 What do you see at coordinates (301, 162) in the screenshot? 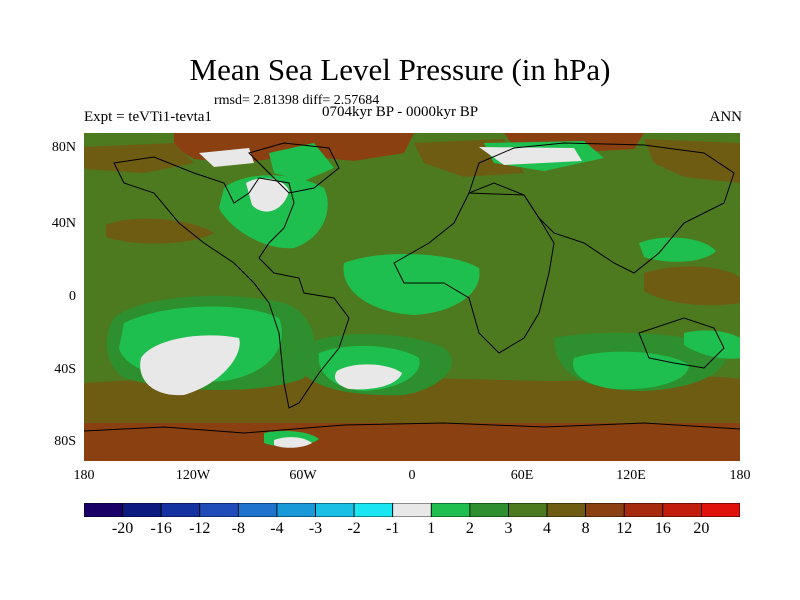
I see `greenland-cool` at bounding box center [301, 162].